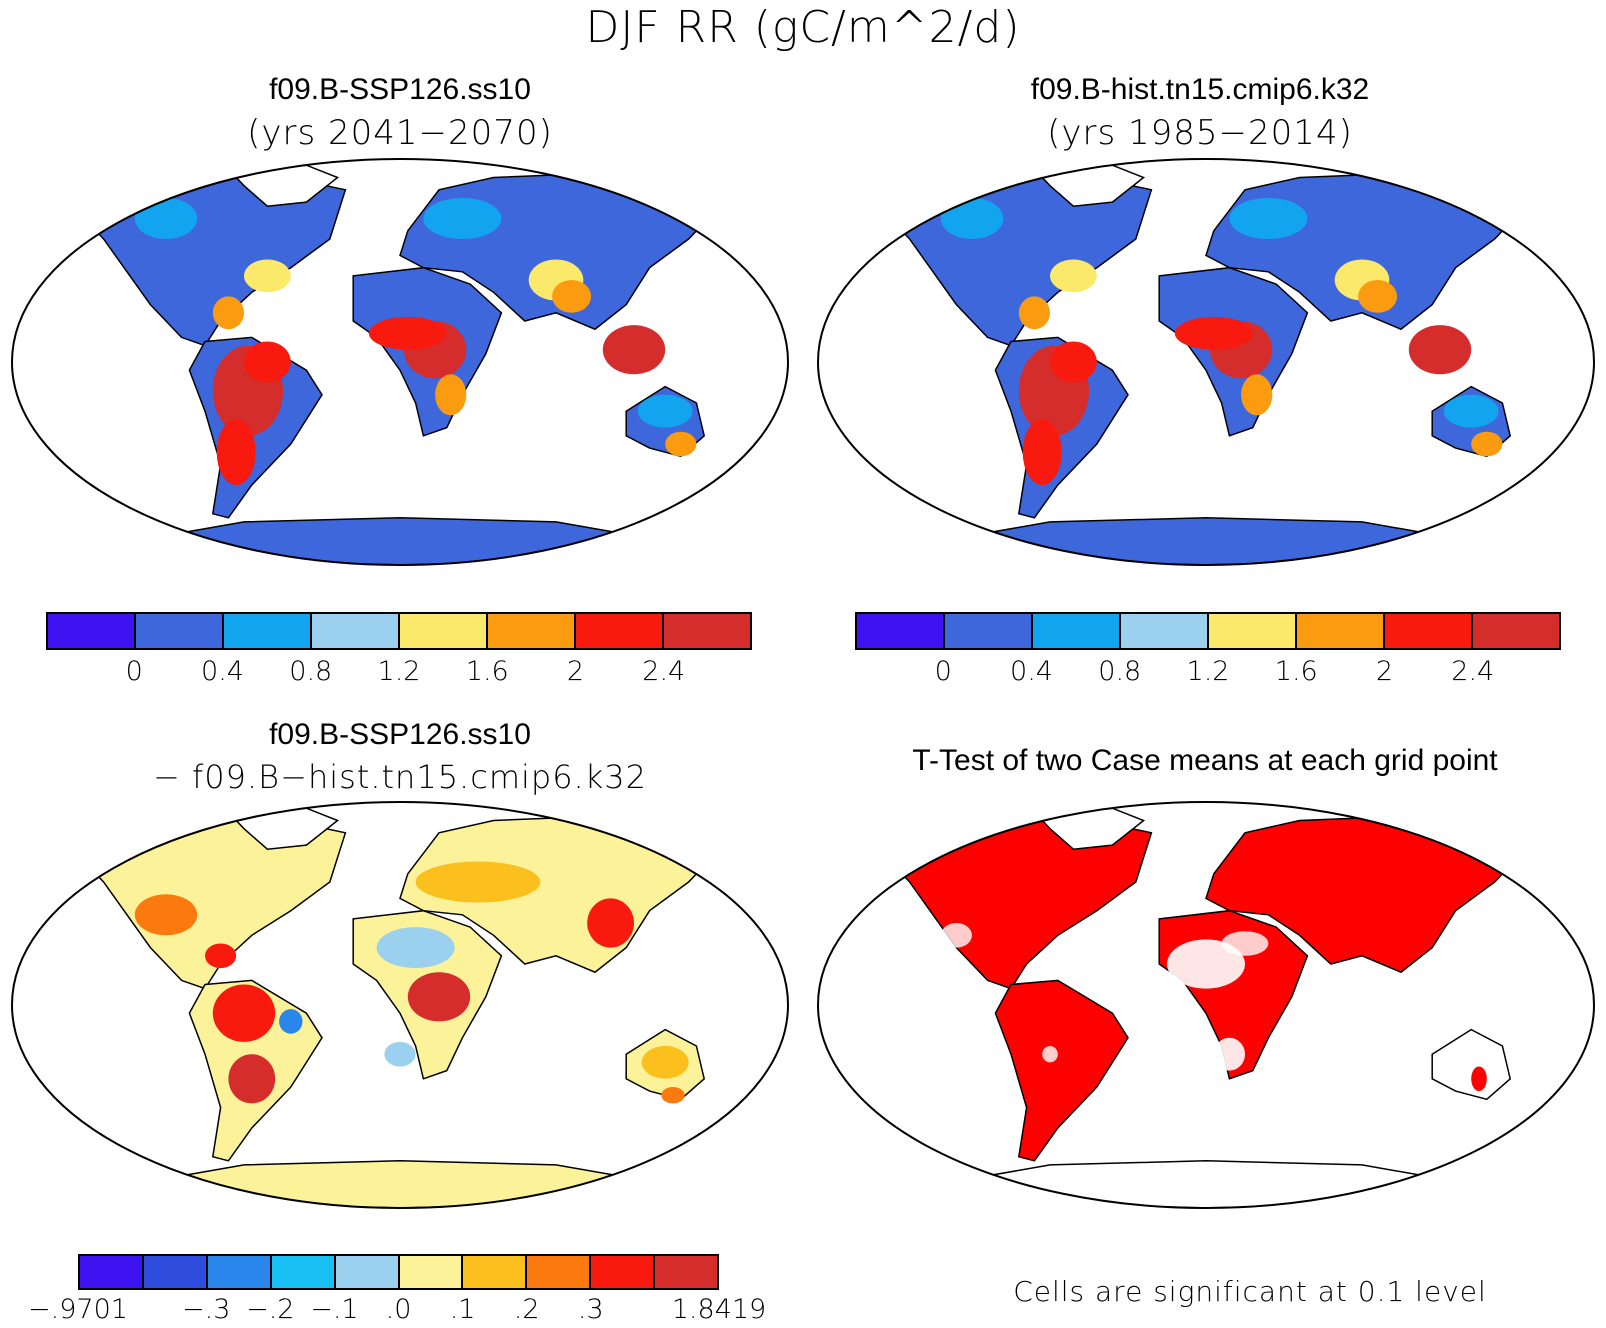  Describe the element at coordinates (1384, 671) in the screenshot. I see `colorbar-main-tick-label: 2` at that location.